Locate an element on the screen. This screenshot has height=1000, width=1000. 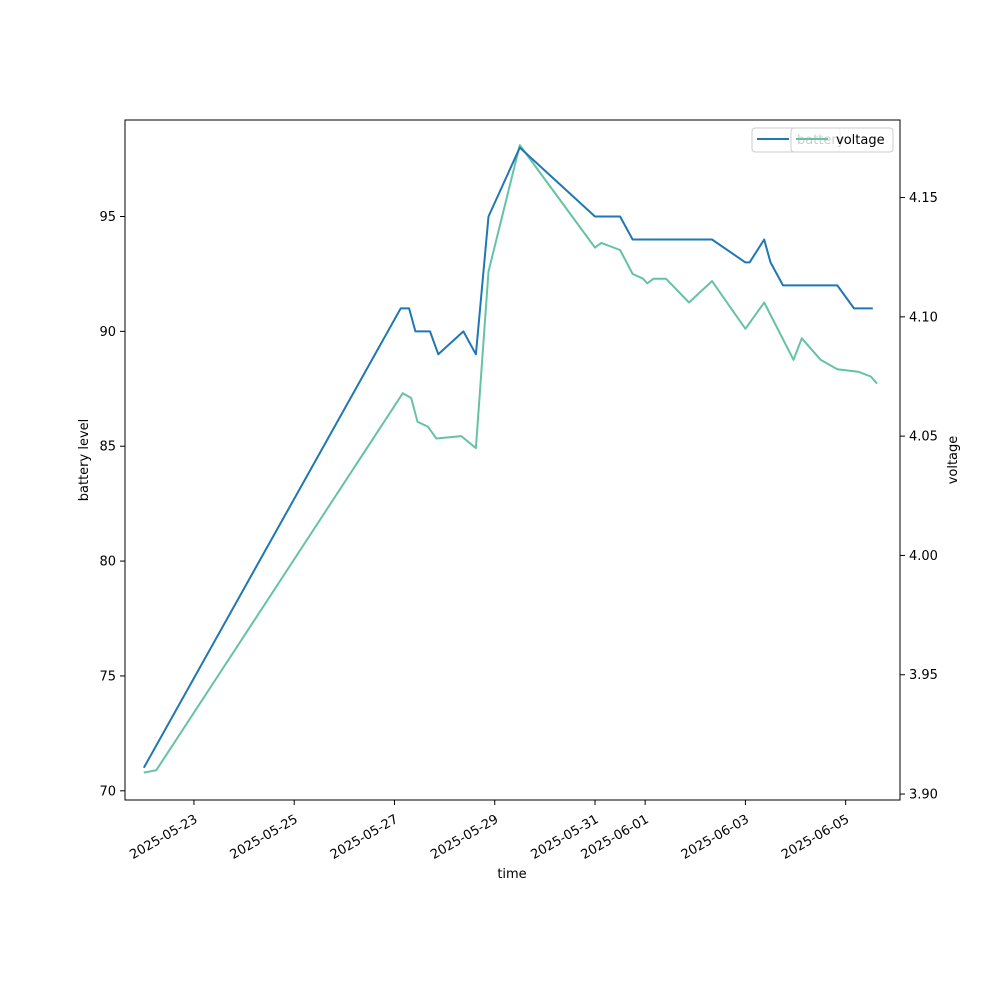
y-tick-label-left: 80 is located at coordinates (107, 562).